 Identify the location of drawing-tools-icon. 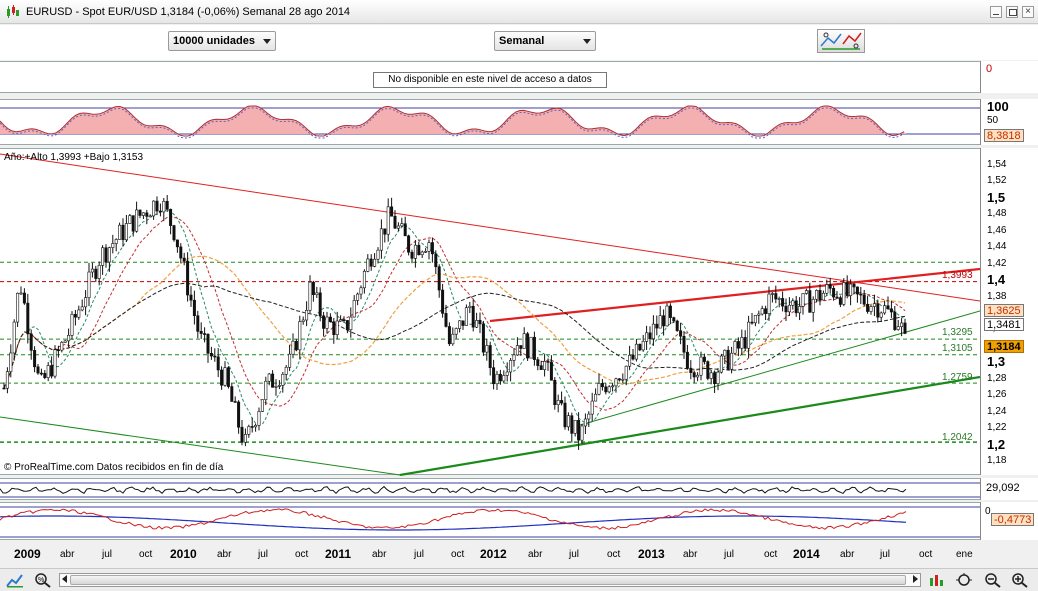
(841, 41).